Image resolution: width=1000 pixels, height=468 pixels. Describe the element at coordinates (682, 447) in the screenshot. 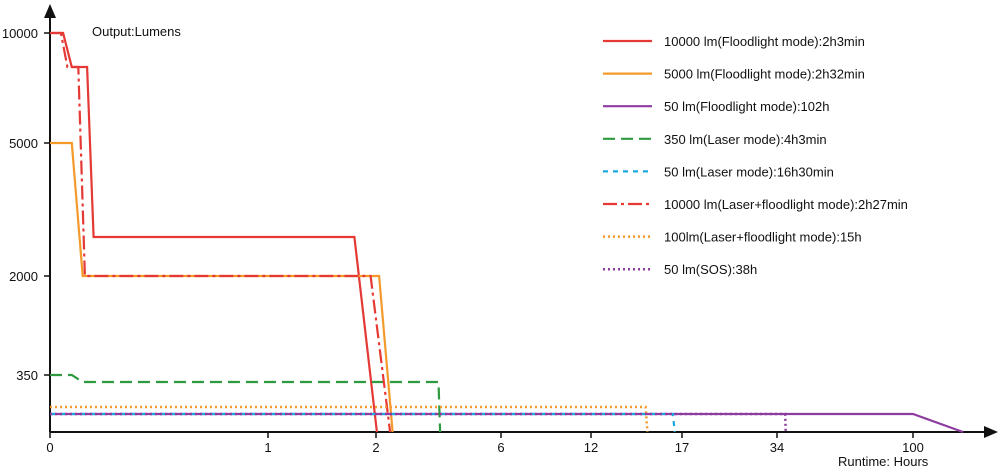

I see `x-tick-label: 17` at that location.